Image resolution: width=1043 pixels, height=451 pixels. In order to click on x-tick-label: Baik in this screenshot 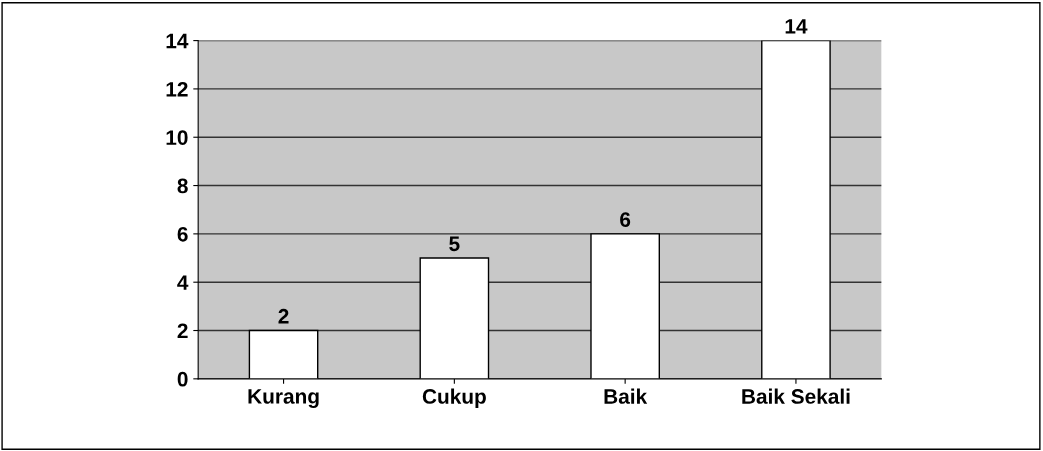, I will do `click(626, 396)`.